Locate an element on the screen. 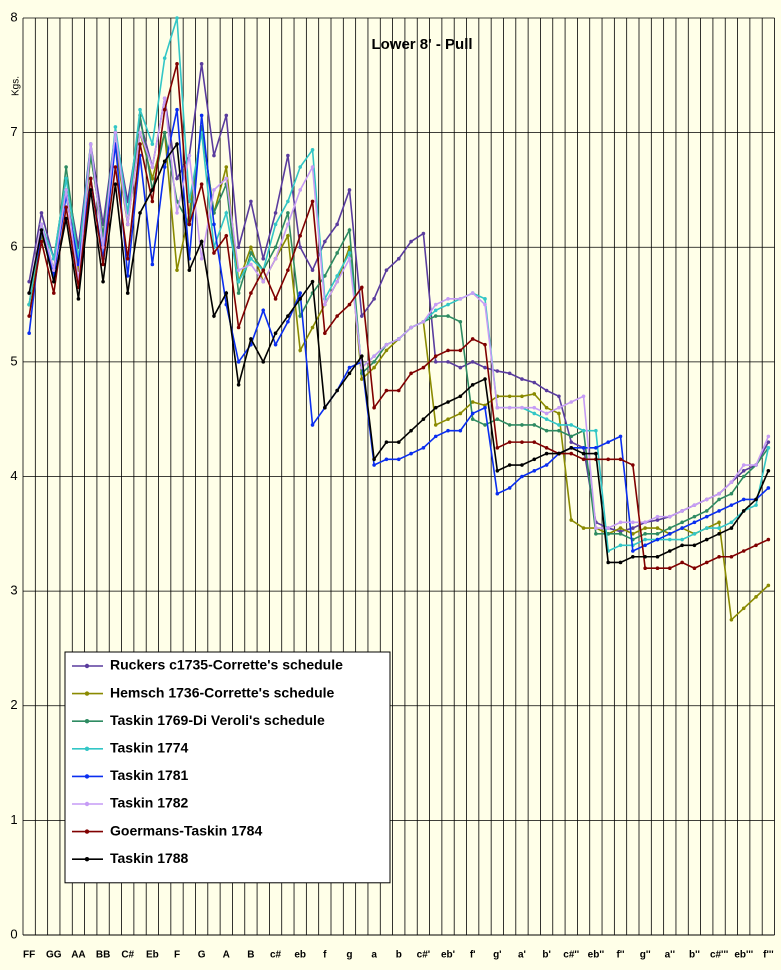  x-tick-label: F is located at coordinates (177, 955).